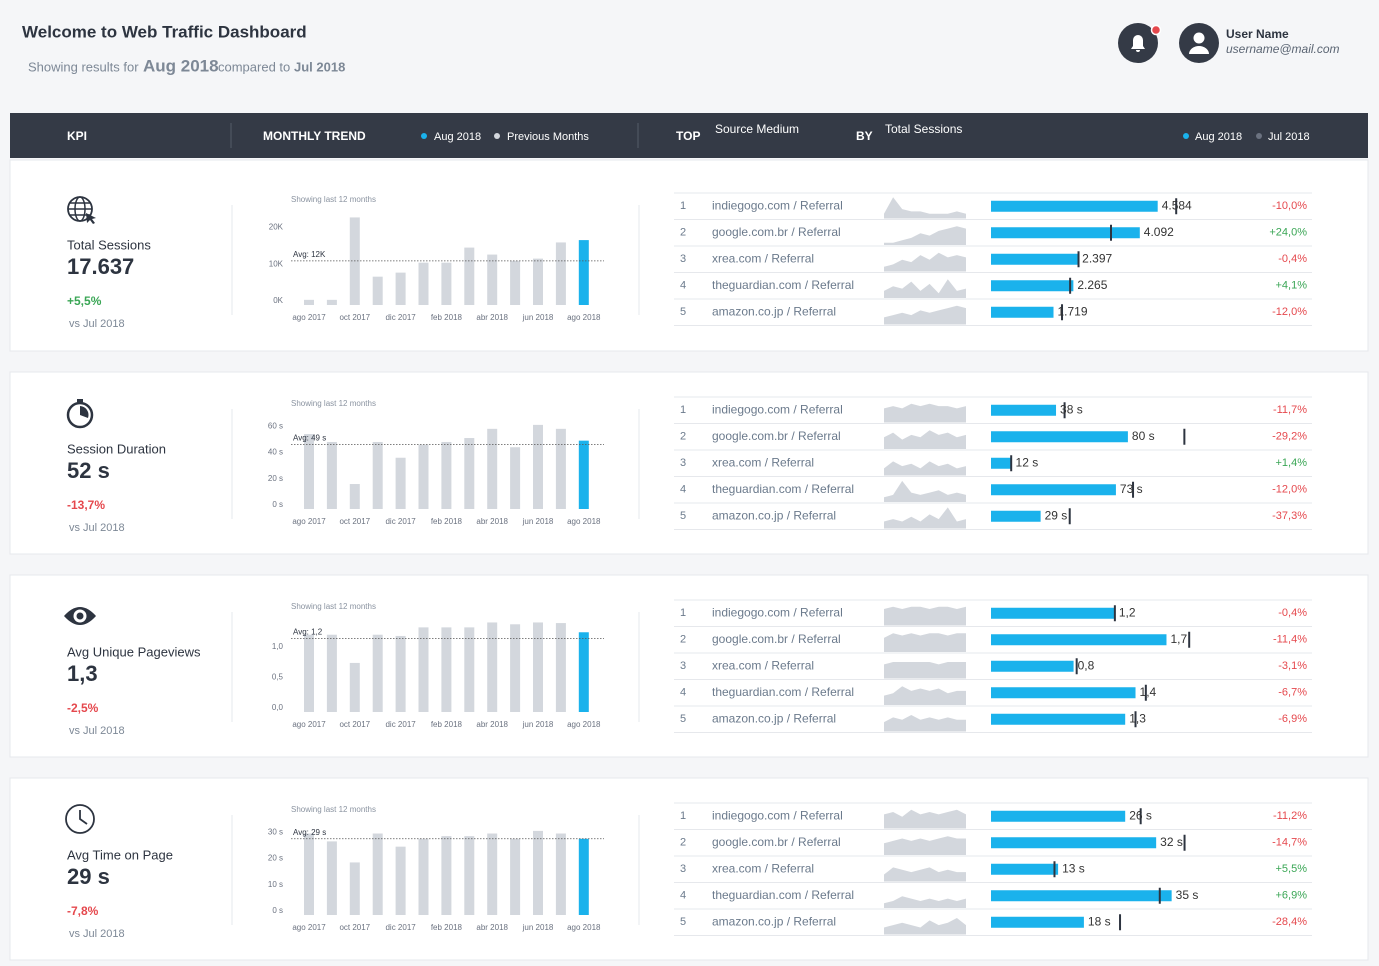 This screenshot has height=966, width=1379. What do you see at coordinates (1289, 843) in the screenshot?
I see `change-label: -14,7%` at bounding box center [1289, 843].